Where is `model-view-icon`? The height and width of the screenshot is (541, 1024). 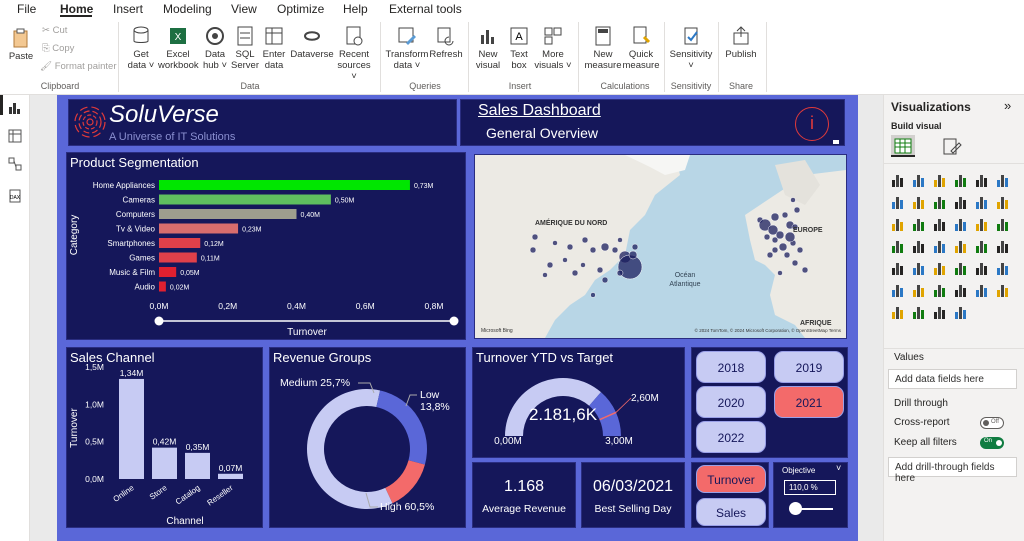 model-view-icon is located at coordinates (15, 164).